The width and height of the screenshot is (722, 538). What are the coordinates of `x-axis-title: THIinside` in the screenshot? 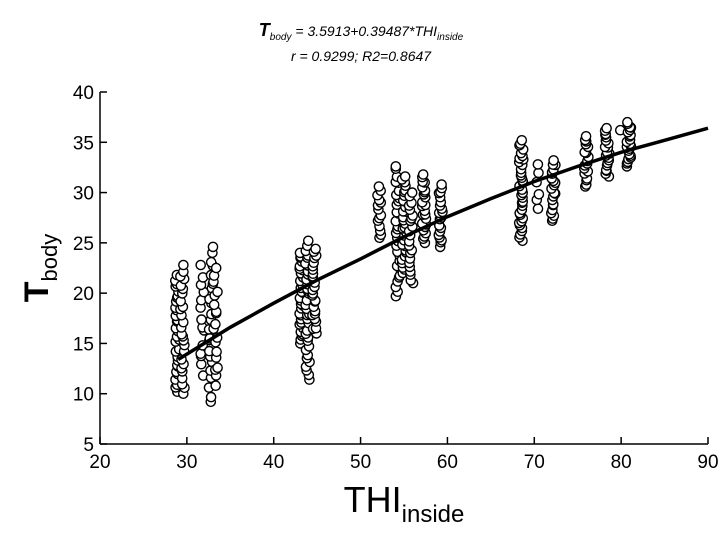 It's located at (404, 503).